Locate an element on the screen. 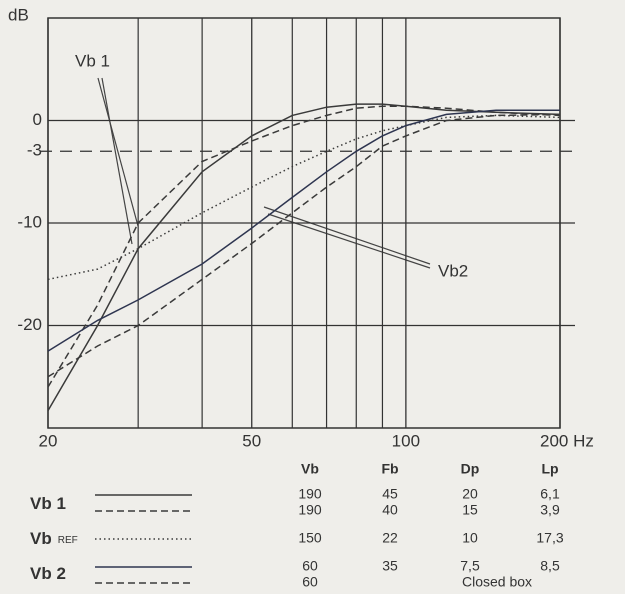 The height and width of the screenshot is (594, 625). y-tick-label: 0 is located at coordinates (37, 119).